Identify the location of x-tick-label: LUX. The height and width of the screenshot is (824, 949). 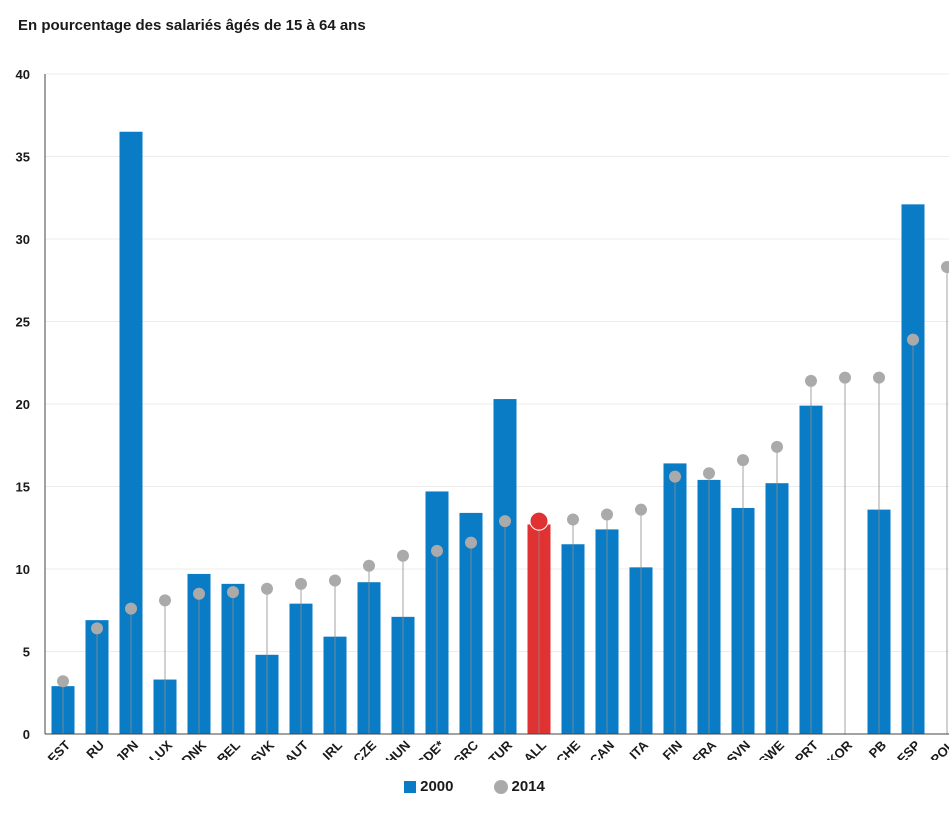
(160, 748).